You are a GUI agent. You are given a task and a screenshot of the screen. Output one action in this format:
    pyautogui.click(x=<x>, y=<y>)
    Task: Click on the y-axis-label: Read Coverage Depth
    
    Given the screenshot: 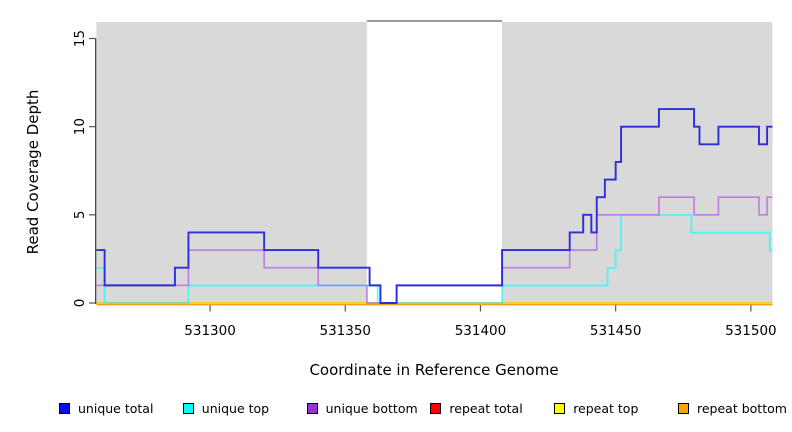 What is the action you would take?
    pyautogui.click(x=33, y=172)
    